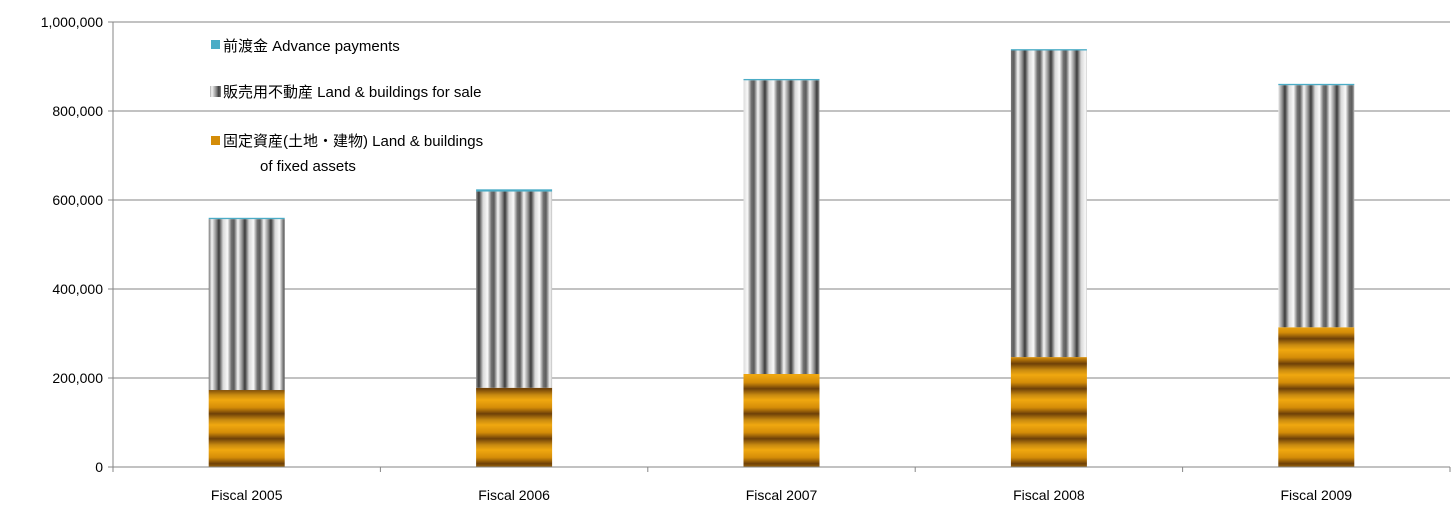  Describe the element at coordinates (514, 495) in the screenshot. I see `x-tick-label: Fiscal 2006` at that location.